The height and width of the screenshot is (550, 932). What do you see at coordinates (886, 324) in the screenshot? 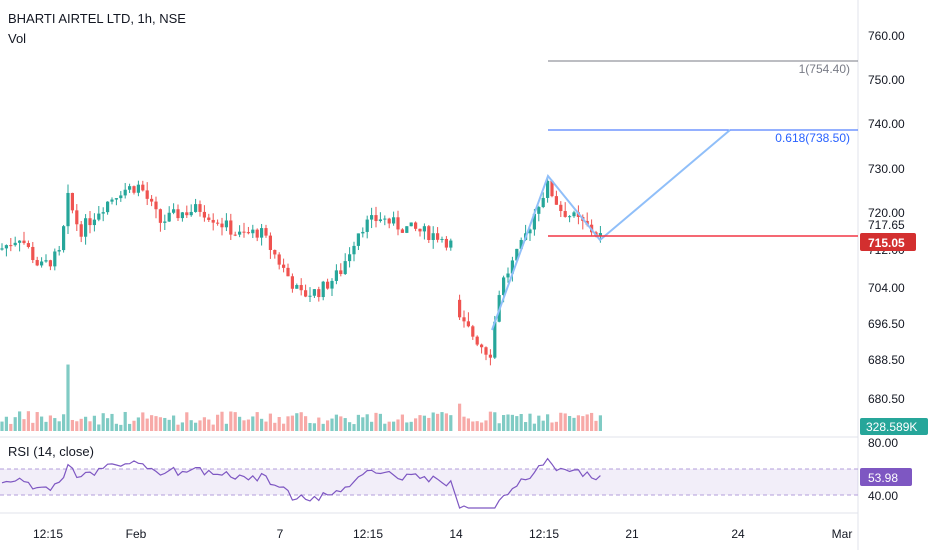
I see `price-tick: 696.50` at bounding box center [886, 324].